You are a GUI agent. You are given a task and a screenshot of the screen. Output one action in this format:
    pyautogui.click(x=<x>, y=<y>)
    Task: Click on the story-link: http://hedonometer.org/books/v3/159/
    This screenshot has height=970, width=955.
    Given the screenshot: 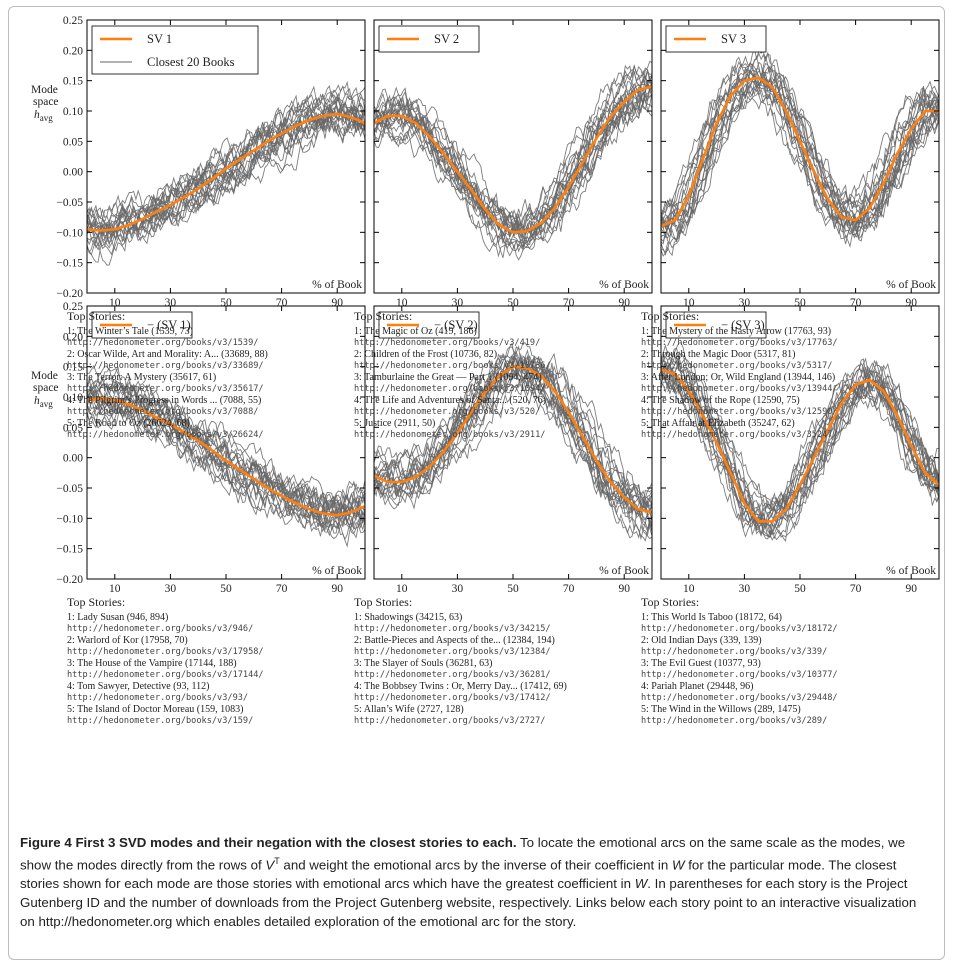 What is the action you would take?
    pyautogui.click(x=212, y=722)
    